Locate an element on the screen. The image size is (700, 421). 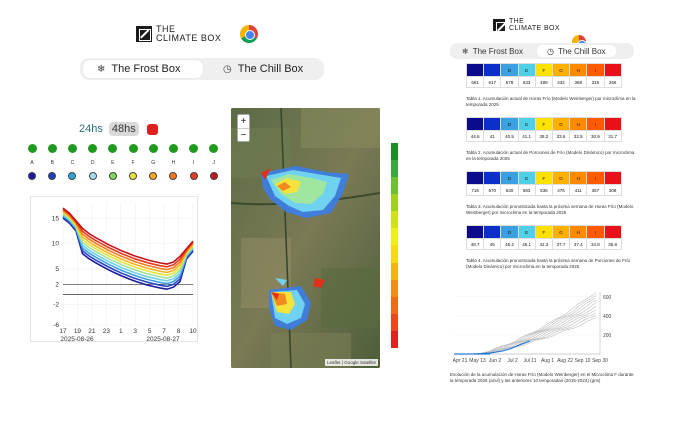
table-value-cell: 578 is located at coordinates (509, 82).